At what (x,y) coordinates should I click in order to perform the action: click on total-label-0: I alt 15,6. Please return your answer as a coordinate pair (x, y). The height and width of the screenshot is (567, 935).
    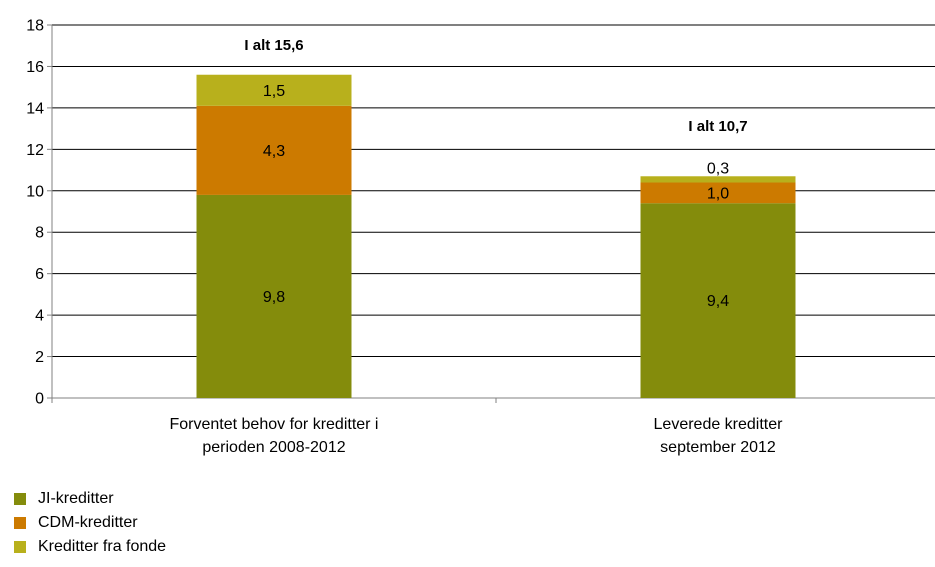
    Looking at the image, I should click on (273, 45).